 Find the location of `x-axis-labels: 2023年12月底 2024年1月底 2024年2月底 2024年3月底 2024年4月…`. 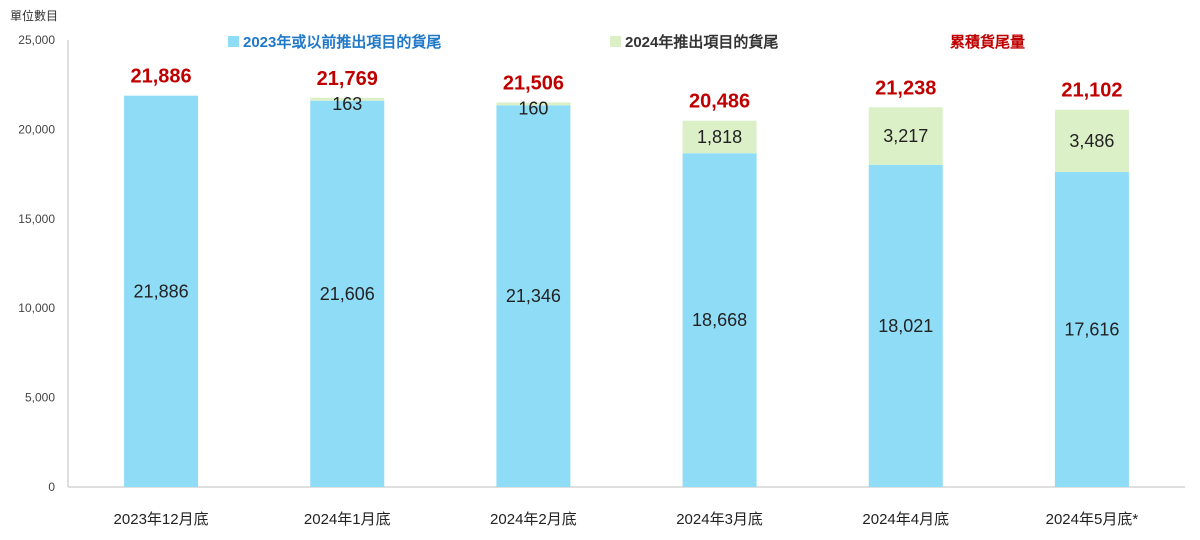

x-axis-labels: 2023年12月底 2024年1月底 2024年2月底 2024年3月底 2024年4月… is located at coordinates (626, 519).